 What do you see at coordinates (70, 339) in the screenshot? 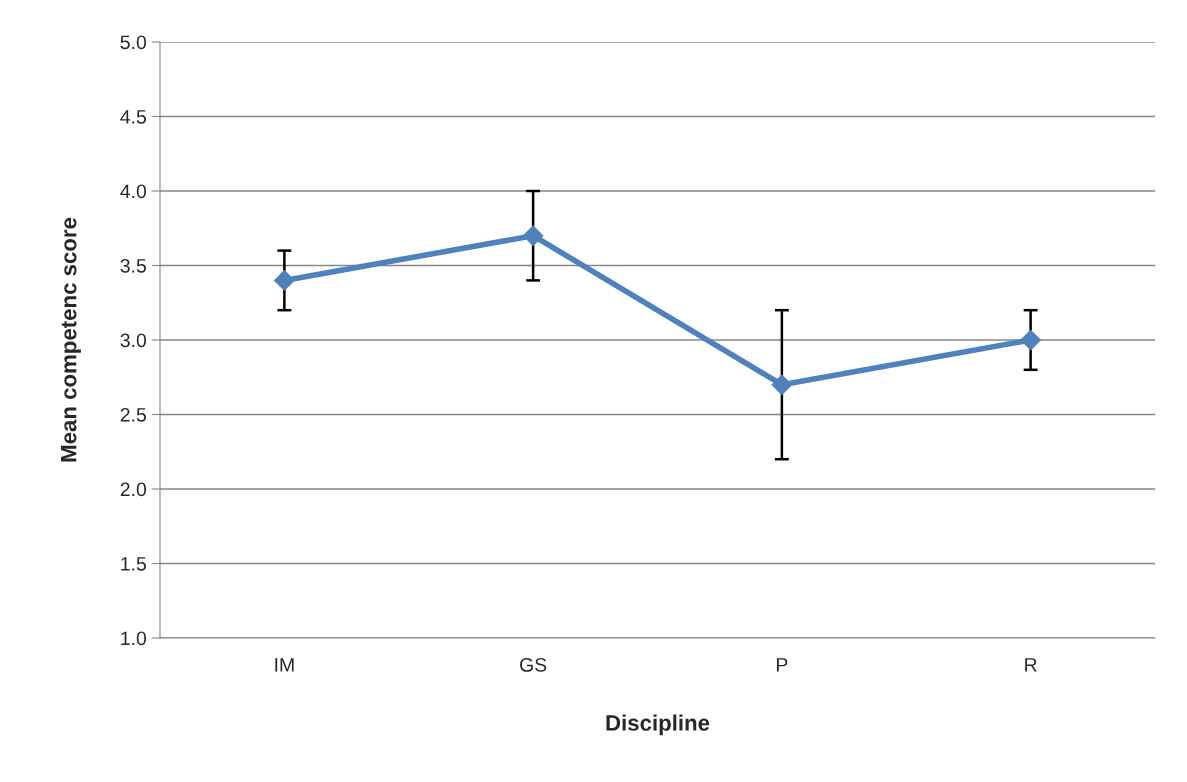
I see `y-axis-title: Mean competenc score` at bounding box center [70, 339].